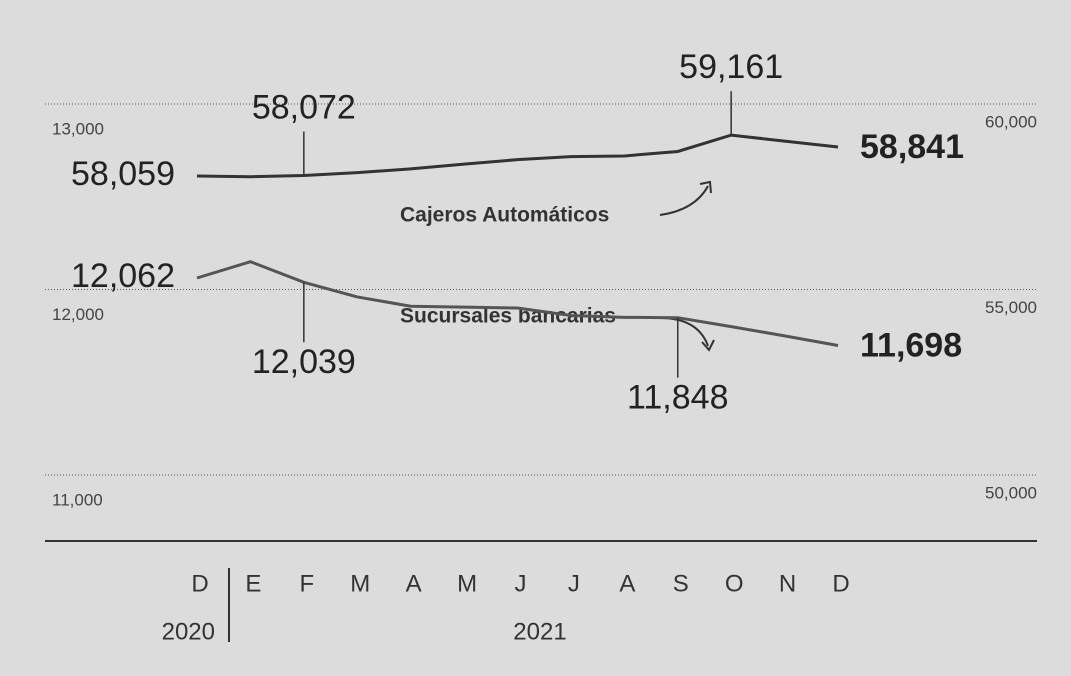 This screenshot has height=676, width=1071. I want to click on y-tick-label: 11,000, so click(77, 499).